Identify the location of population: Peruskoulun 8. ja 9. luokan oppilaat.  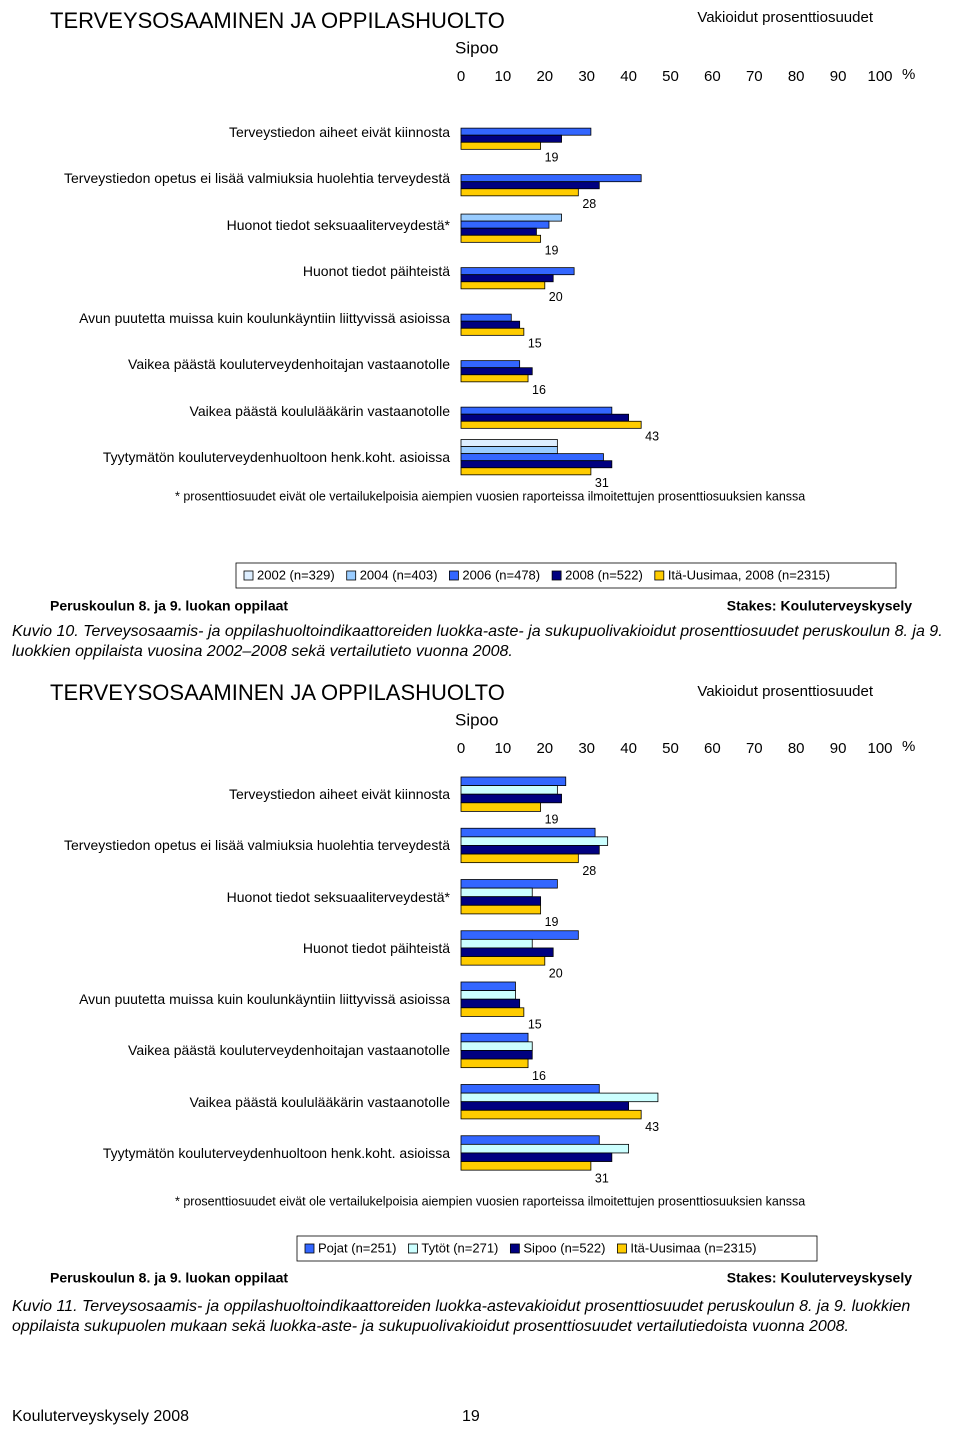
(169, 1278).